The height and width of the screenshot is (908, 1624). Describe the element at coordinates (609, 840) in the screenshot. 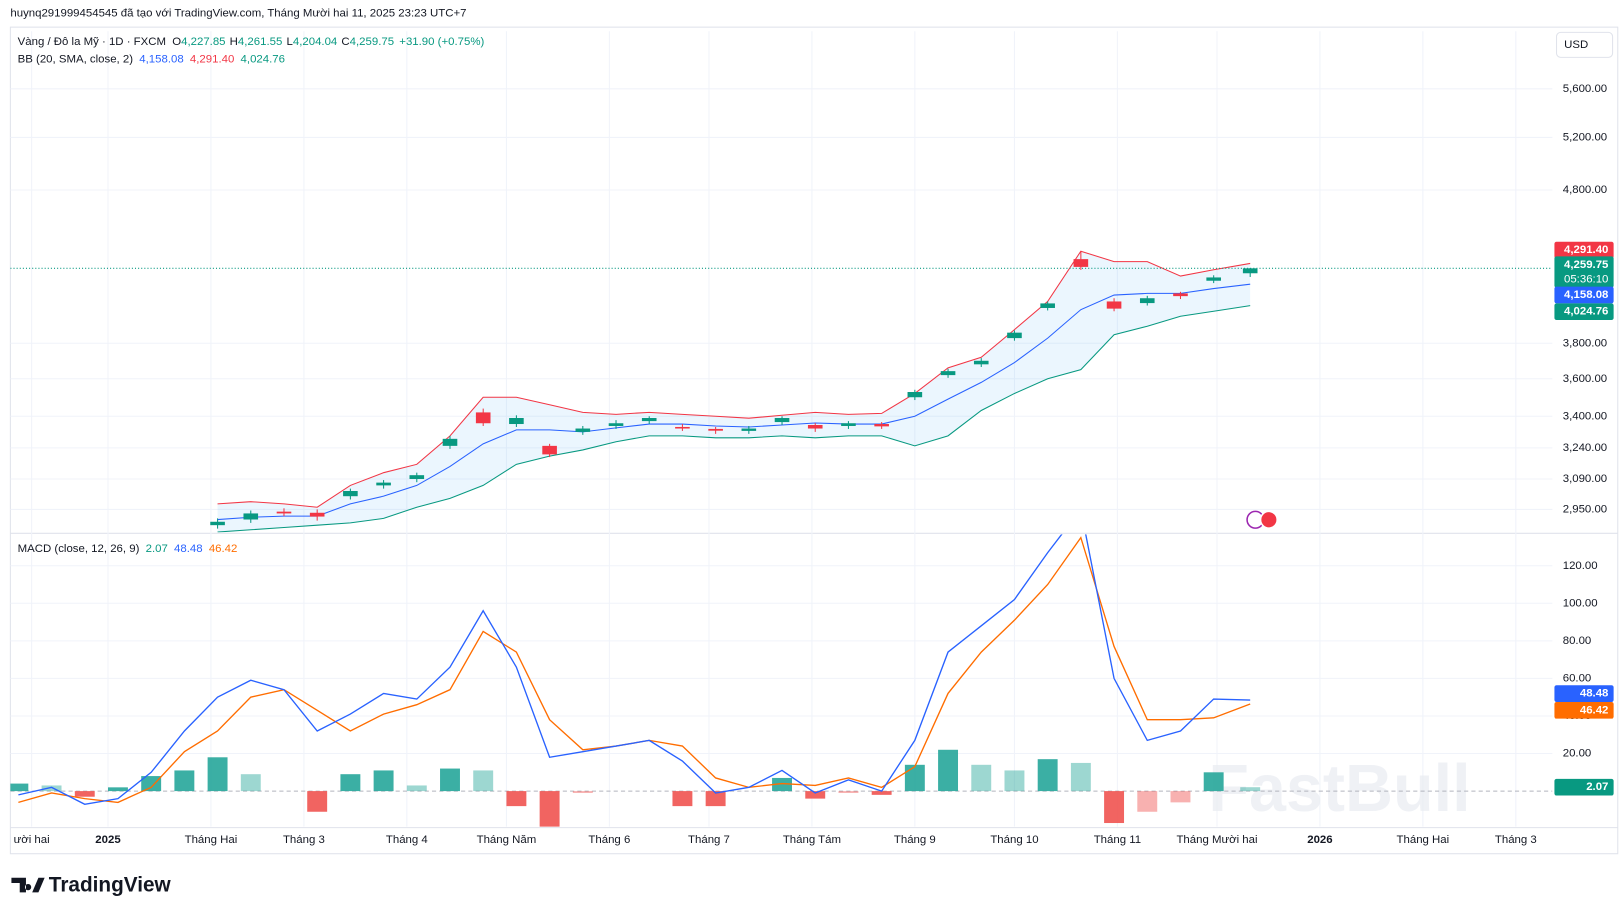

I see `x-tick-label: Tháng 6` at that location.